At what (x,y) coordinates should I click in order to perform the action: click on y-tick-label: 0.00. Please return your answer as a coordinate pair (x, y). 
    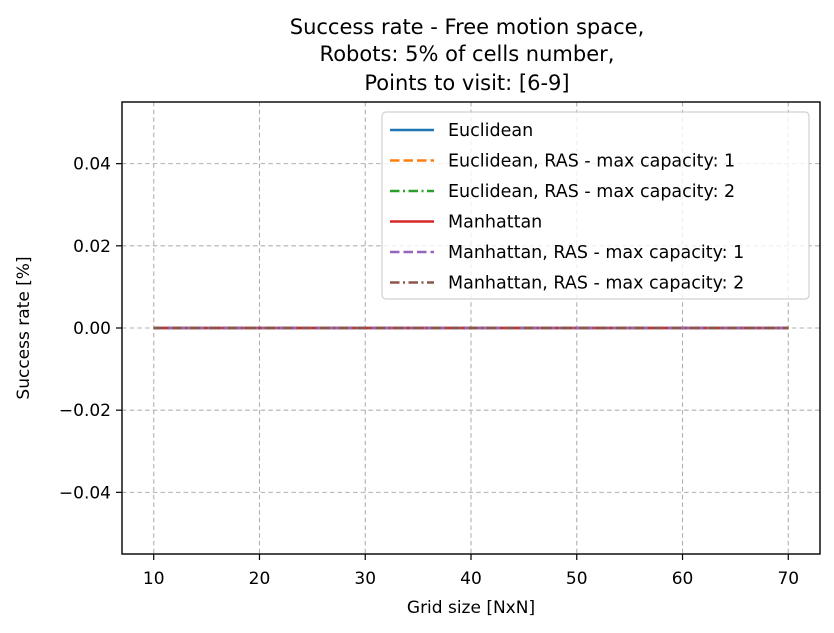
    Looking at the image, I should click on (92, 329).